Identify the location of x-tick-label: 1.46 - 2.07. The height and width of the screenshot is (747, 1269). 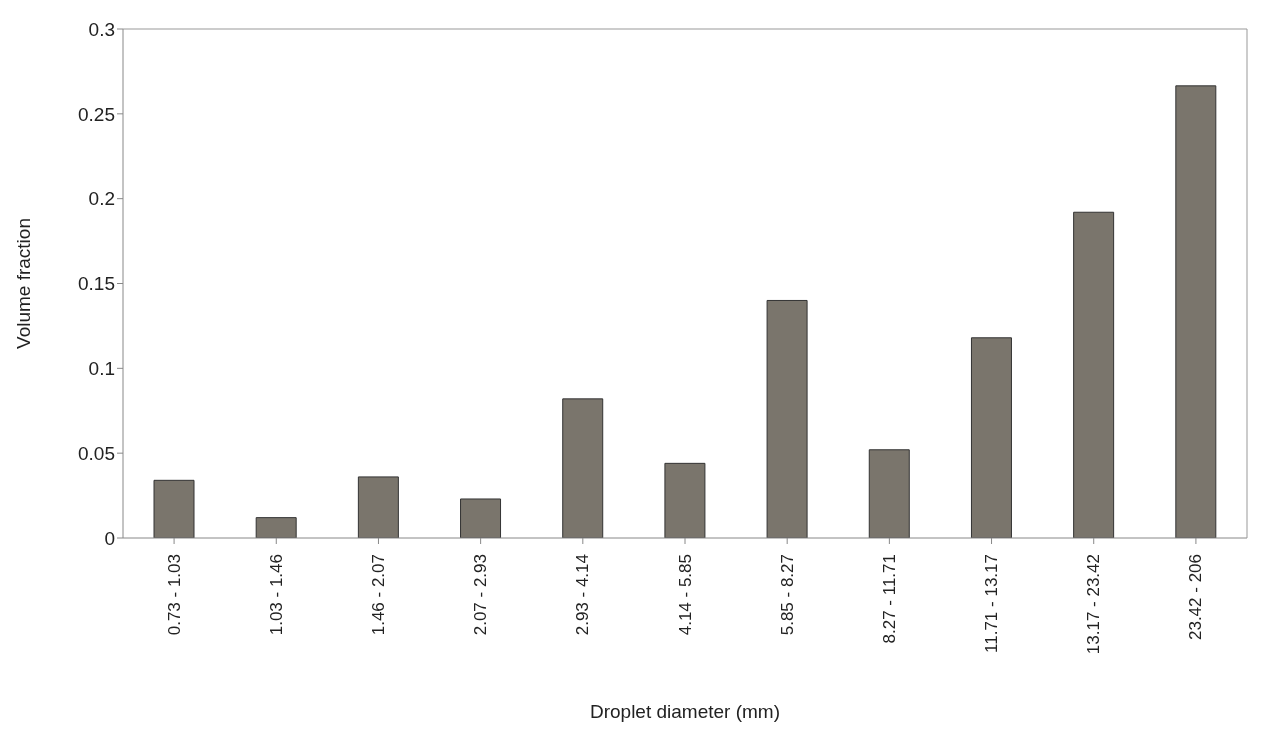
(378, 595).